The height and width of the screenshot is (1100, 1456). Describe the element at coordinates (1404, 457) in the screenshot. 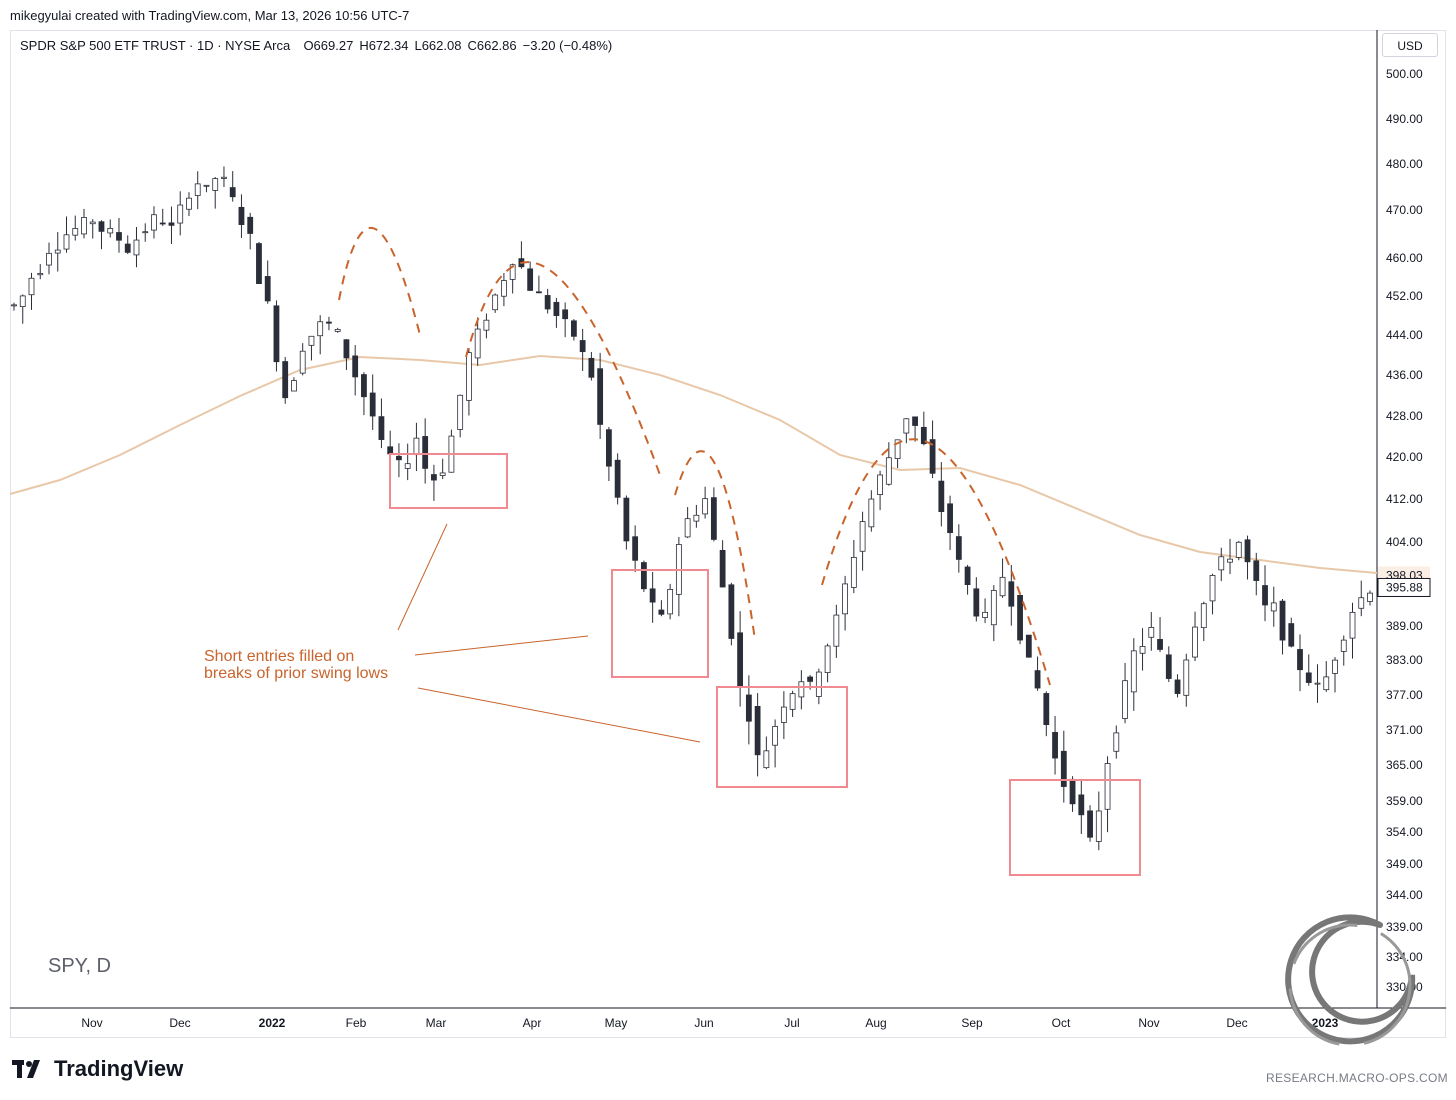

I see `y-tick-label: 420.00` at that location.